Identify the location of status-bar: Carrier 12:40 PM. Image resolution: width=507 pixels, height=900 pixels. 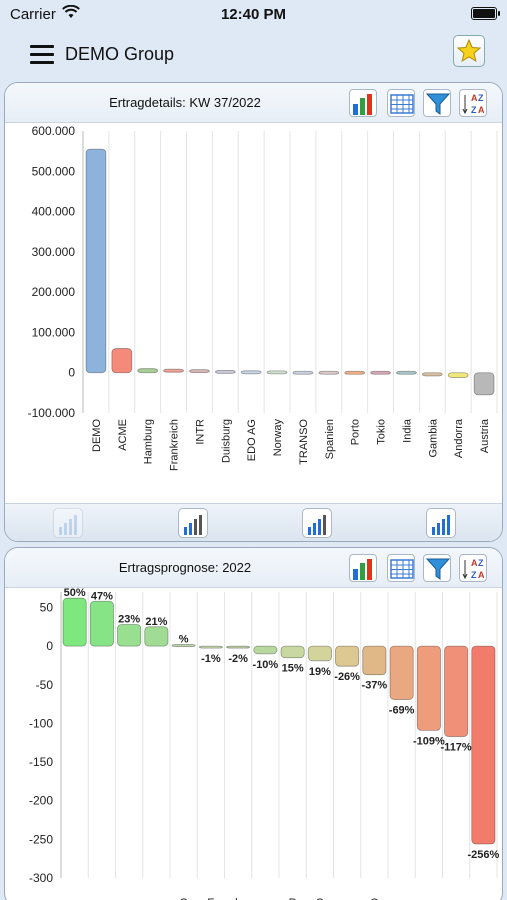
(253, 15).